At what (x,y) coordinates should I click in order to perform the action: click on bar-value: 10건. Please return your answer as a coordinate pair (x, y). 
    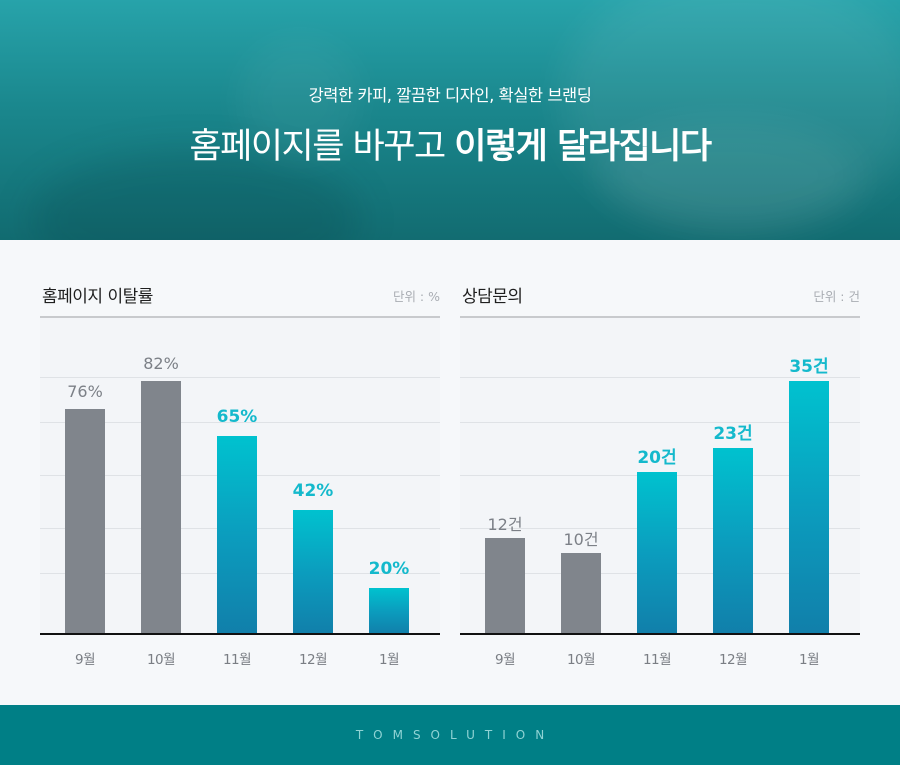
    Looking at the image, I should click on (581, 539).